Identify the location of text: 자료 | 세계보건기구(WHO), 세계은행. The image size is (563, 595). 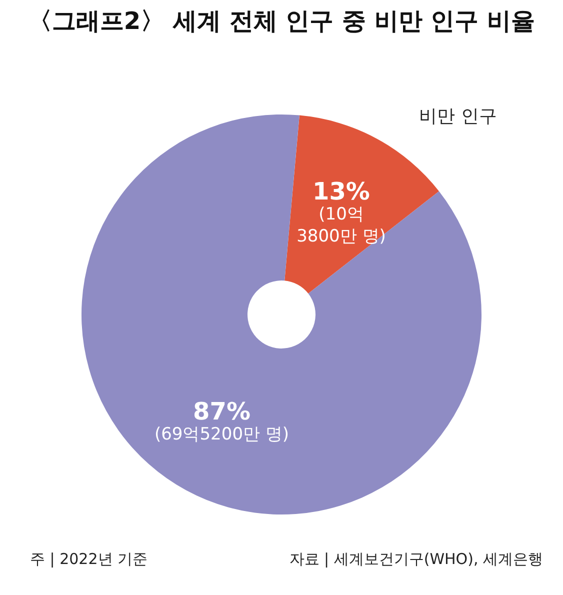
(416, 559).